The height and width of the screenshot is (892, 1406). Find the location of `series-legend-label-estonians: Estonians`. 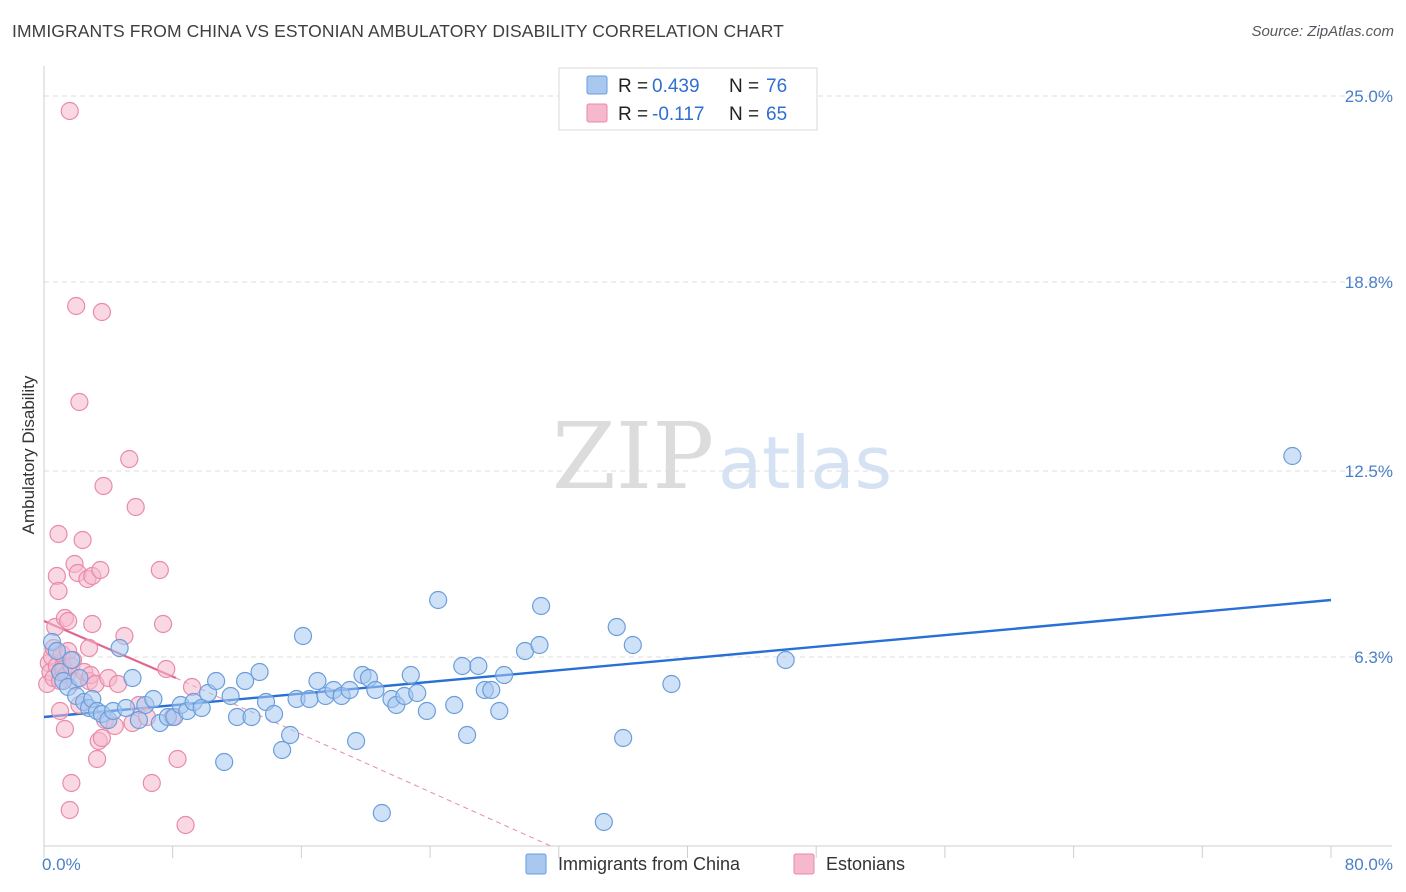

series-legend-label-estonians: Estonians is located at coordinates (865, 864).